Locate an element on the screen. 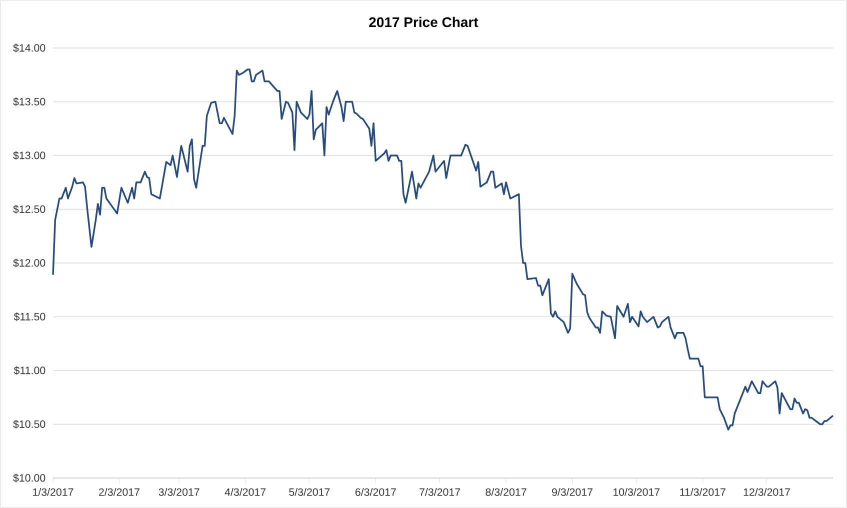 The image size is (847, 508). x-tick-label: 11/3/2017 is located at coordinates (703, 492).